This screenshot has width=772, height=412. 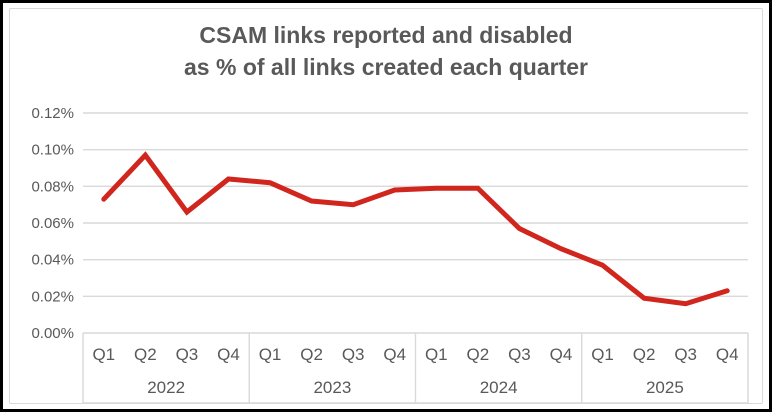 What do you see at coordinates (52, 333) in the screenshot?
I see `y-axis-tick-label: 0.00%` at bounding box center [52, 333].